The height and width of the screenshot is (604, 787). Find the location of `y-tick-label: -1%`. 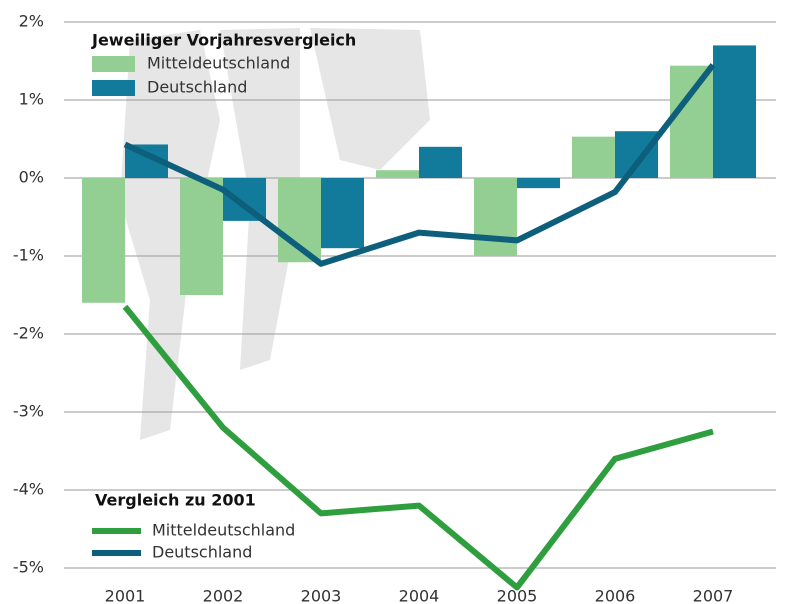

y-tick-label: -1% is located at coordinates (28, 255).